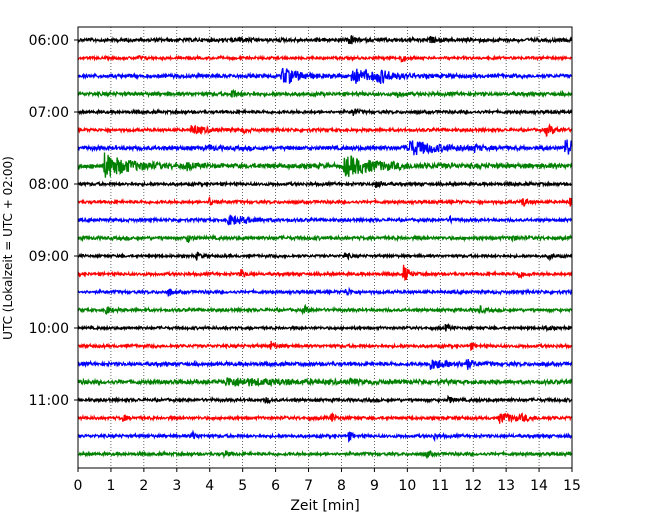 The height and width of the screenshot is (520, 650). Describe the element at coordinates (78, 486) in the screenshot. I see `x-tick-label: 0` at that location.